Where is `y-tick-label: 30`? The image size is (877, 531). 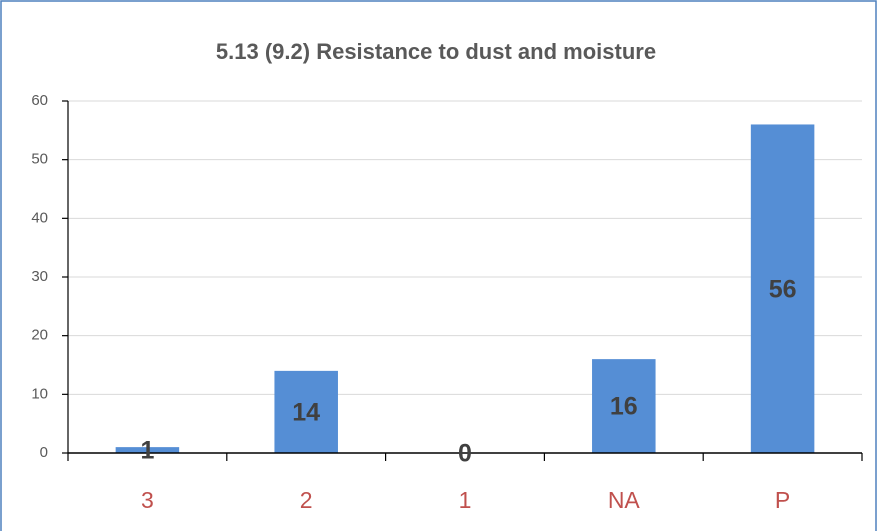
y-tick-label: 30 is located at coordinates (39, 276).